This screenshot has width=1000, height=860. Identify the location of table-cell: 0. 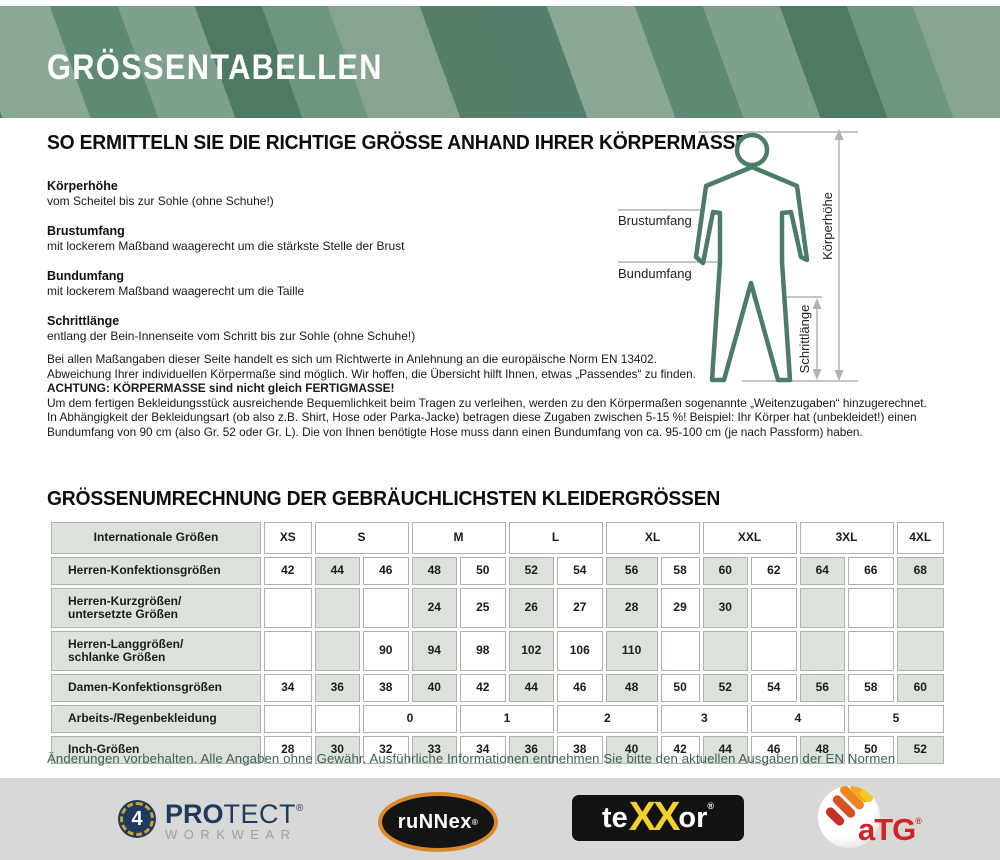
(410, 719).